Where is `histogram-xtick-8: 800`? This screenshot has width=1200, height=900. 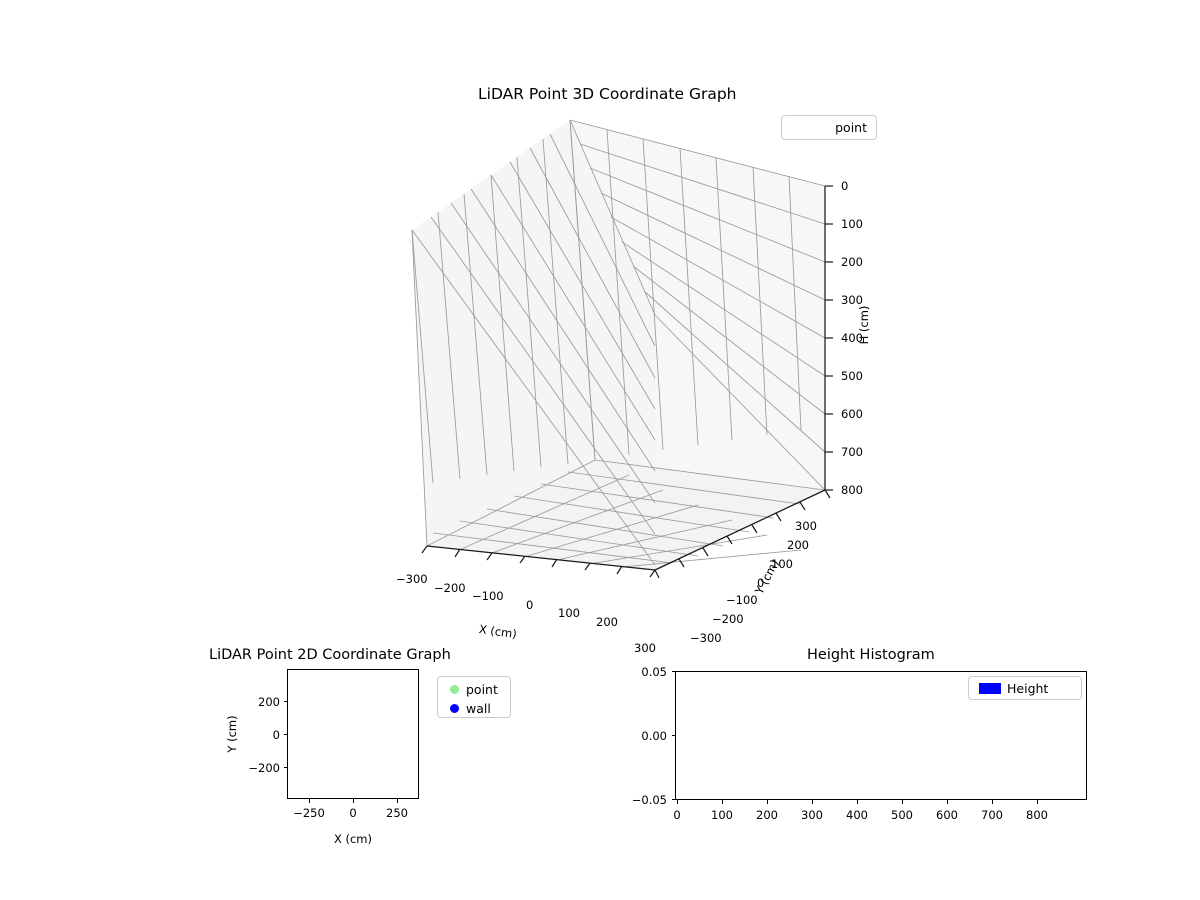 histogram-xtick-8: 800 is located at coordinates (1037, 815).